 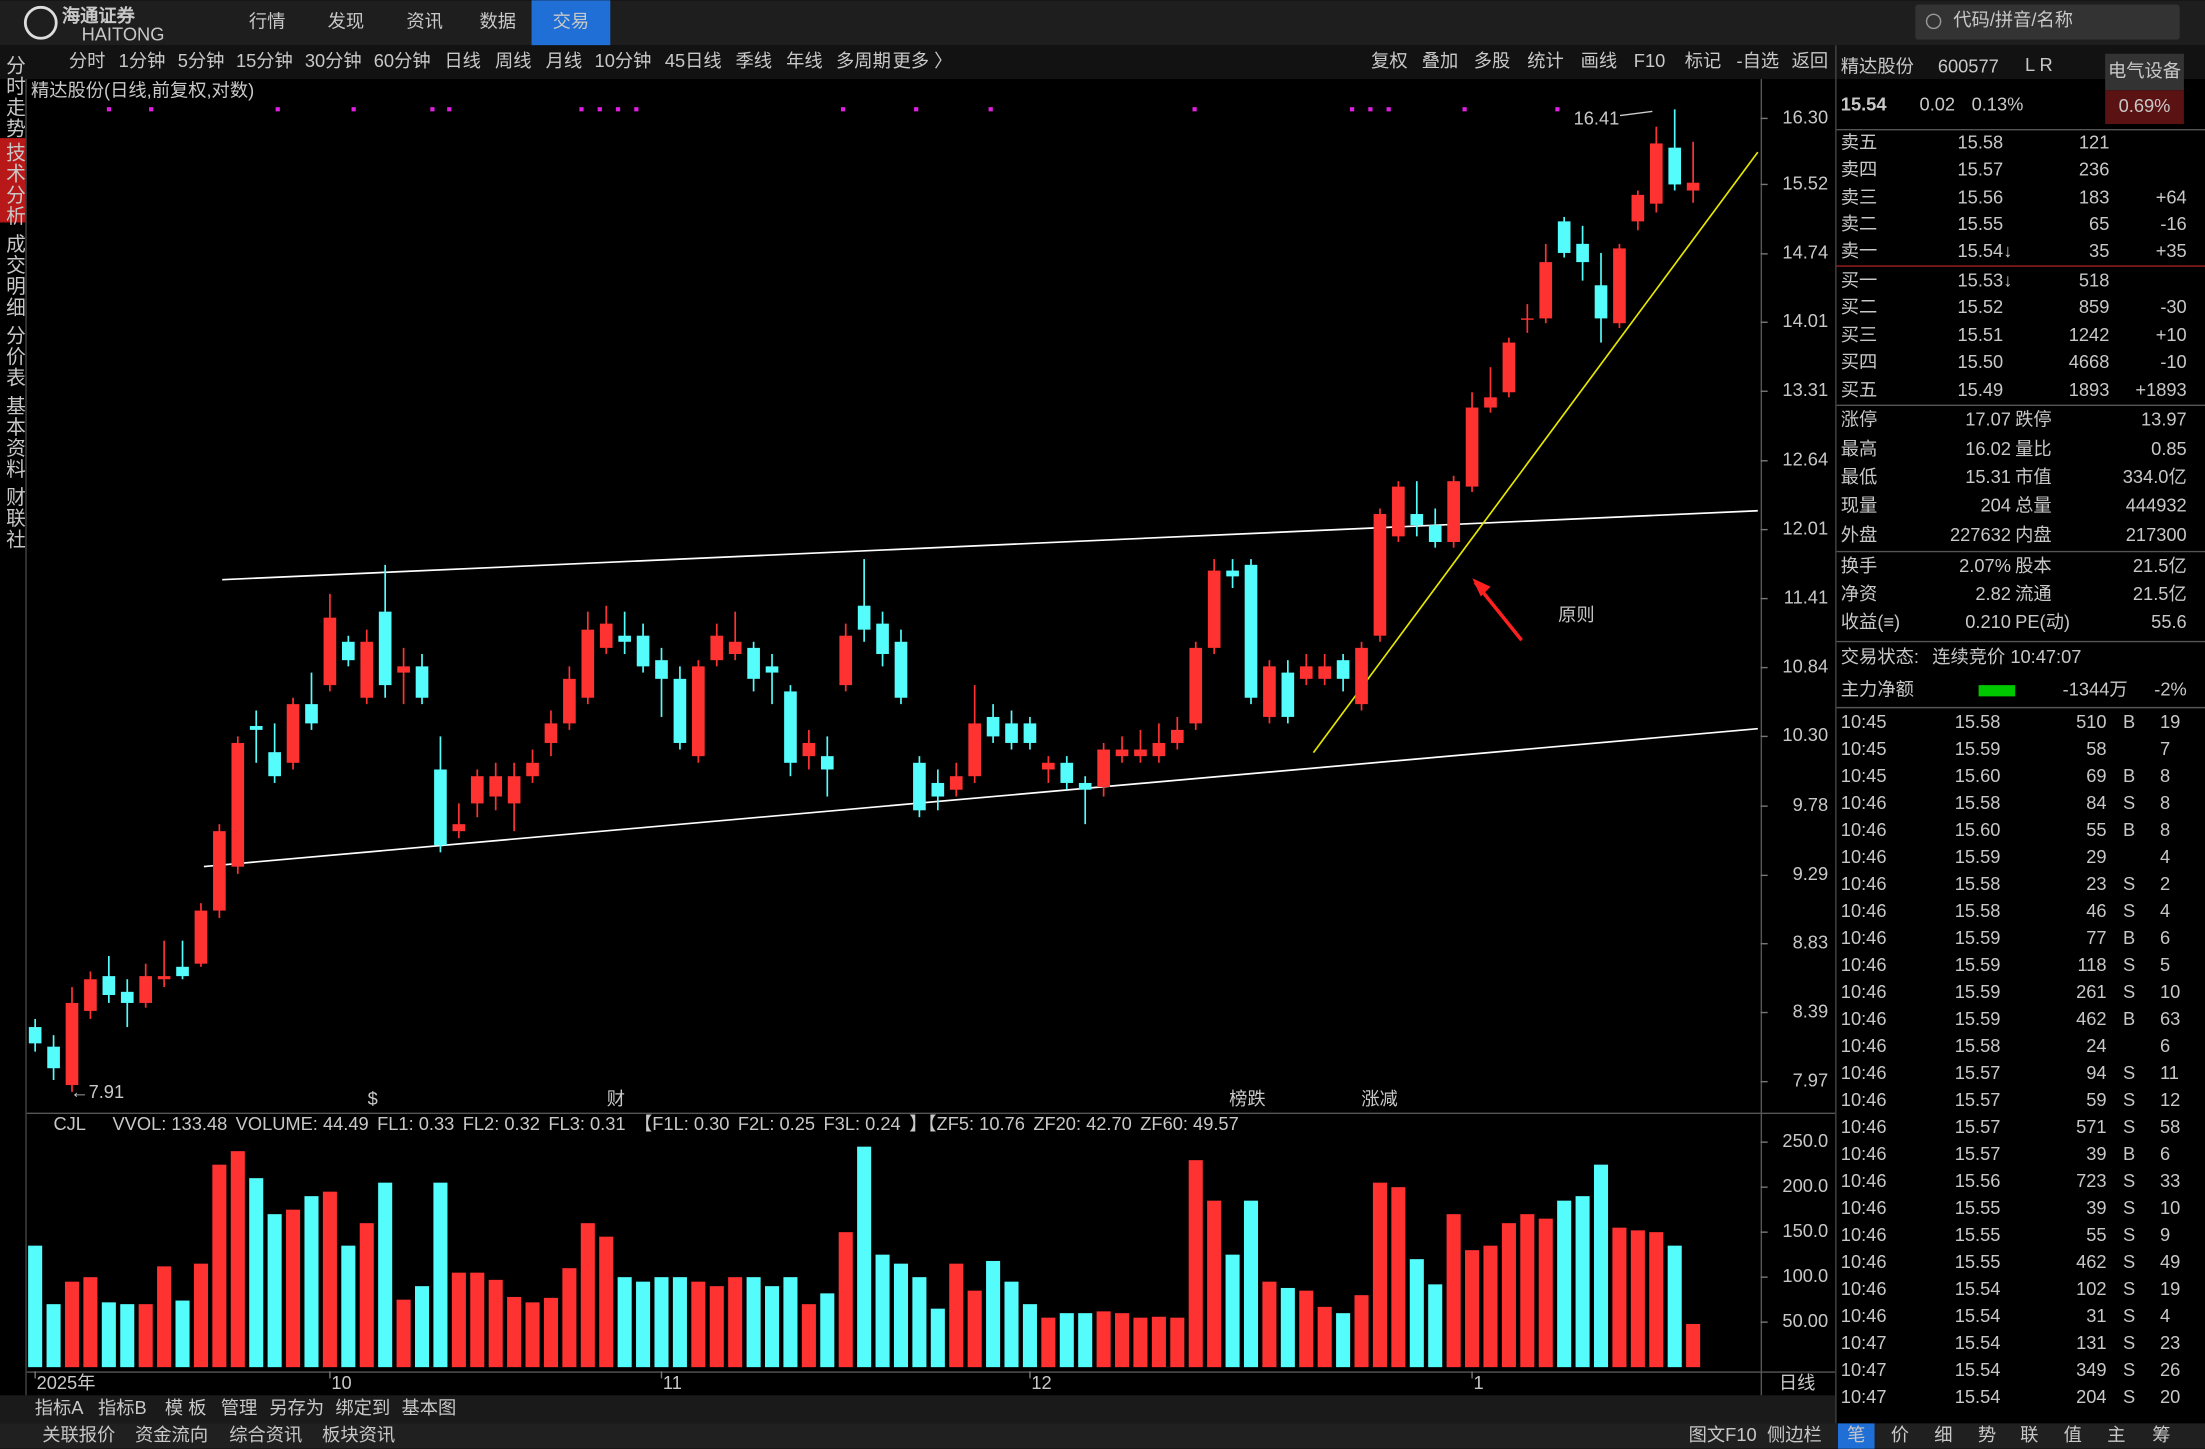 I want to click on period-button: 10分钟, so click(x=623, y=60).